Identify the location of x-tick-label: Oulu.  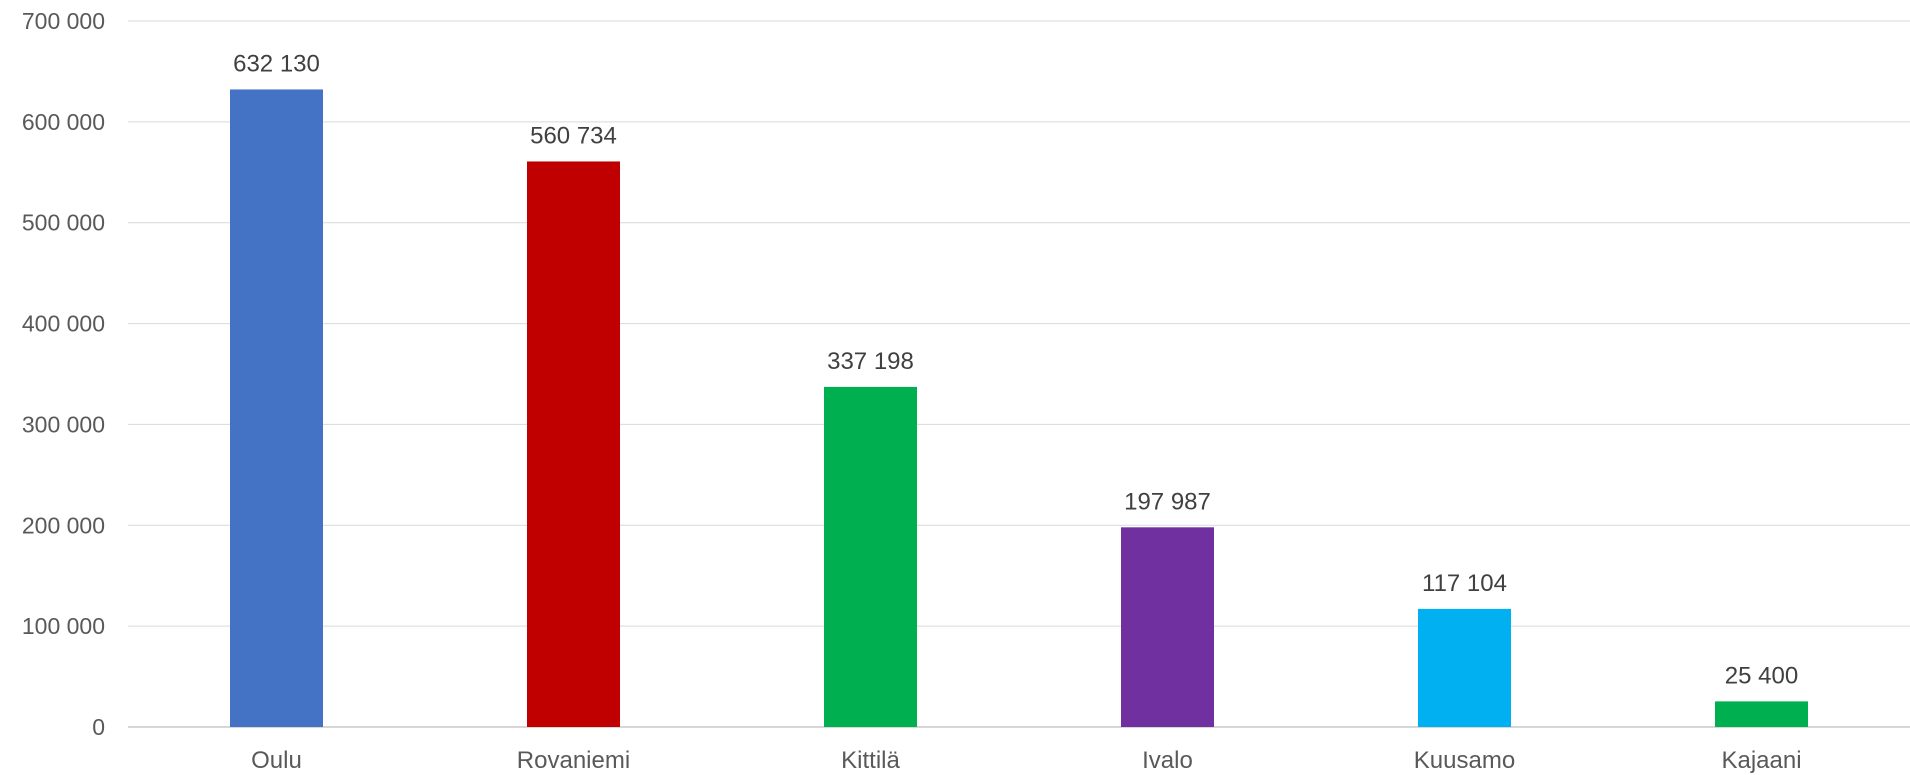
(276, 760).